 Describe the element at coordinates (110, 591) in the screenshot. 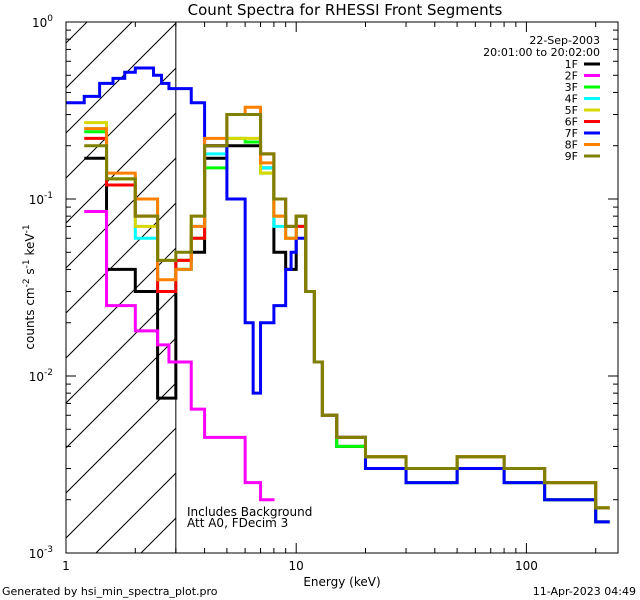

I see `footer-generator: Generated by hsi_min_spectra_plot.pro` at that location.